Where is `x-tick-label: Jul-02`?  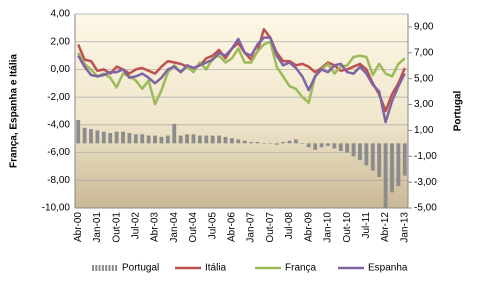 x-tick-label: Jul-02 is located at coordinates (135, 226).